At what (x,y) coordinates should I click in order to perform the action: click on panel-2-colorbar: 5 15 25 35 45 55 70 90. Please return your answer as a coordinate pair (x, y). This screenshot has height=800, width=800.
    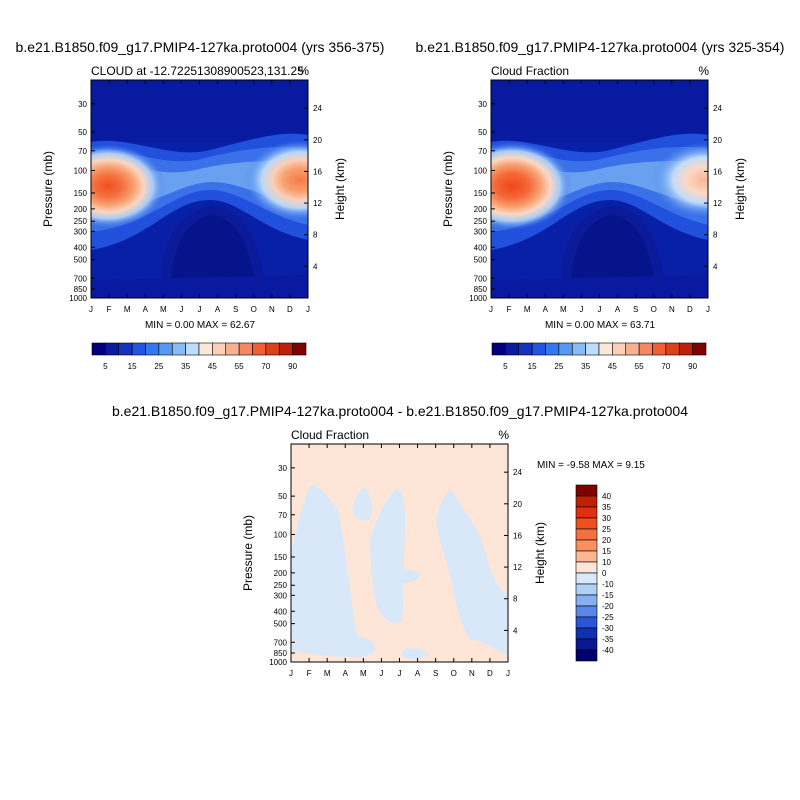
    Looking at the image, I should click on (599, 356).